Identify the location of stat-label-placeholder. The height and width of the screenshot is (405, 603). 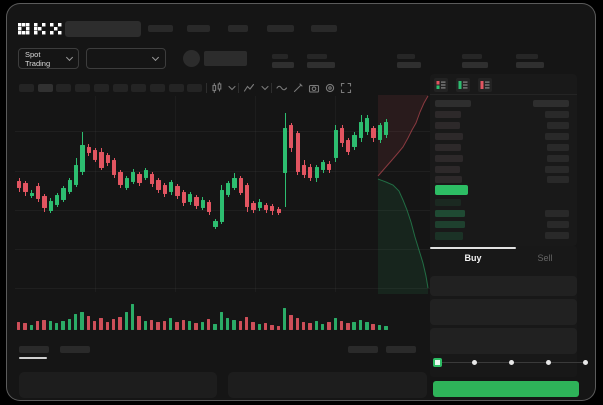
(527, 56).